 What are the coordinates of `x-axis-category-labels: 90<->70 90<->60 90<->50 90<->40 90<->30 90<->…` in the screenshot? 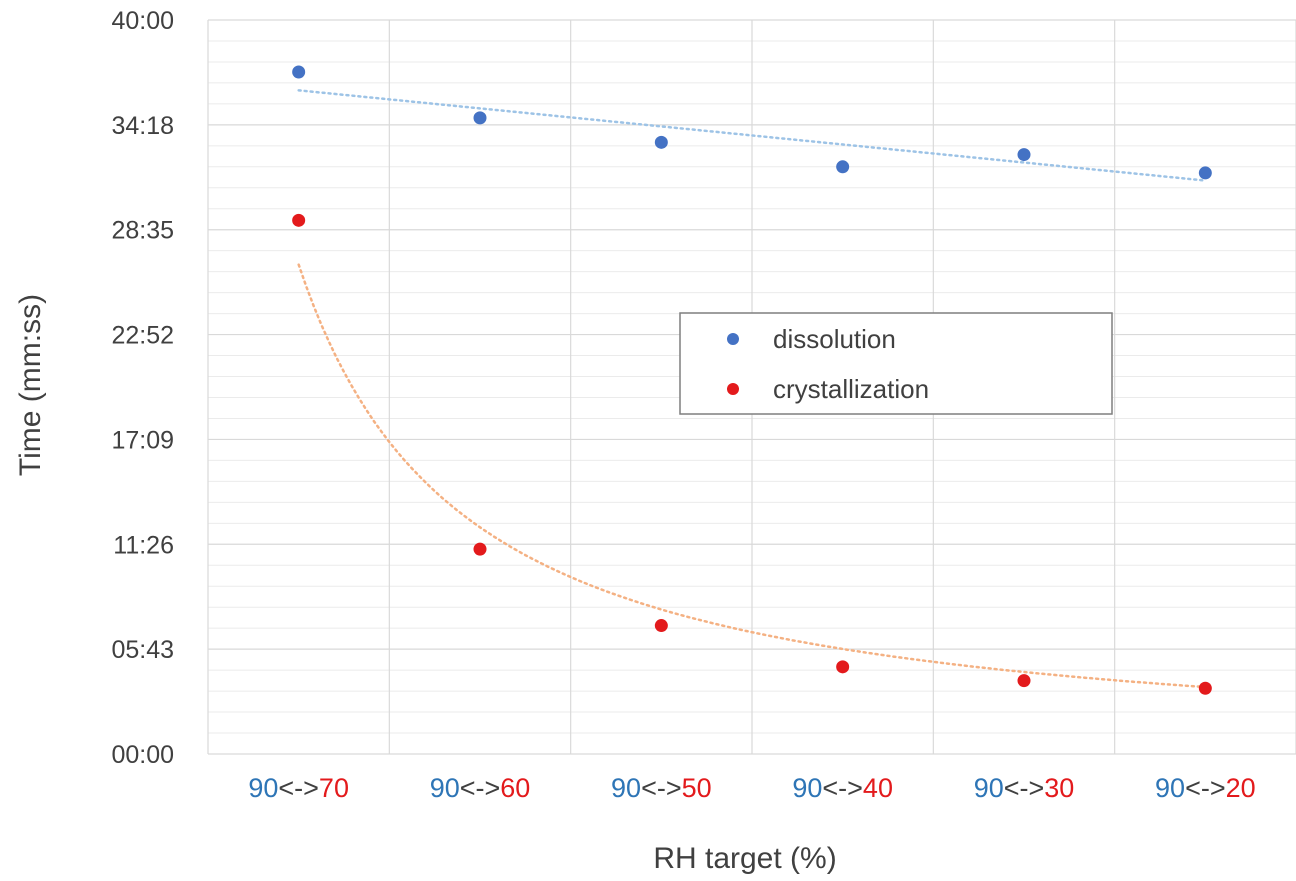 It's located at (751, 788).